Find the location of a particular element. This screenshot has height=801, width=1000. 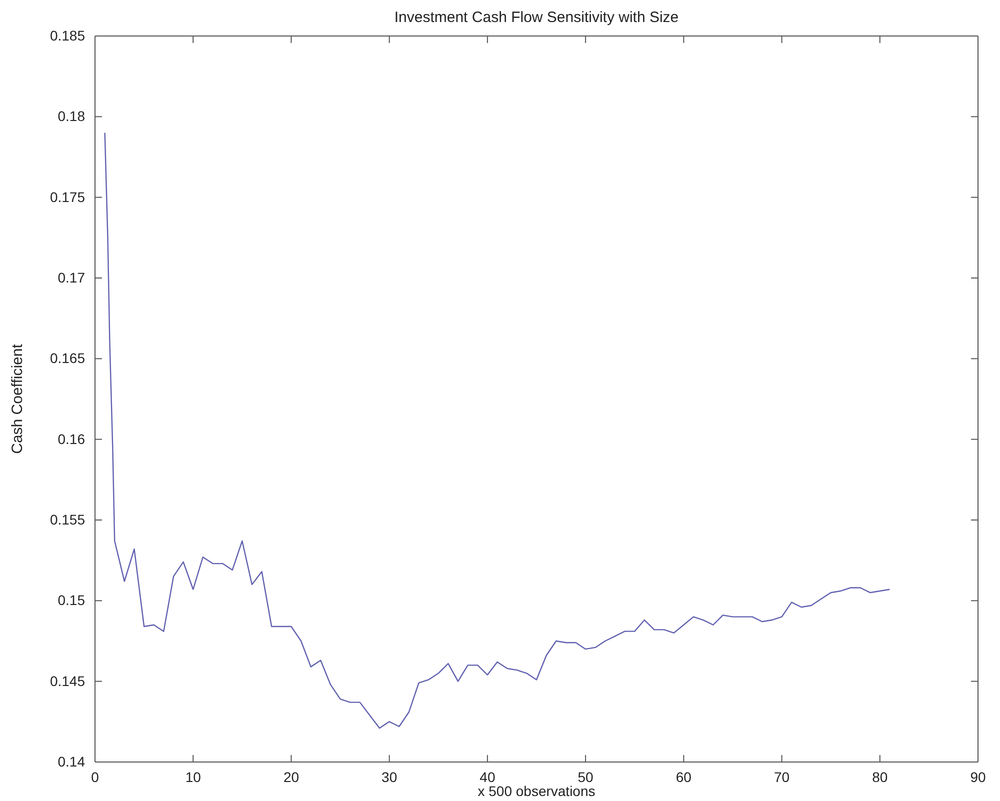

y-tick-label: 0.15 is located at coordinates (72, 600).